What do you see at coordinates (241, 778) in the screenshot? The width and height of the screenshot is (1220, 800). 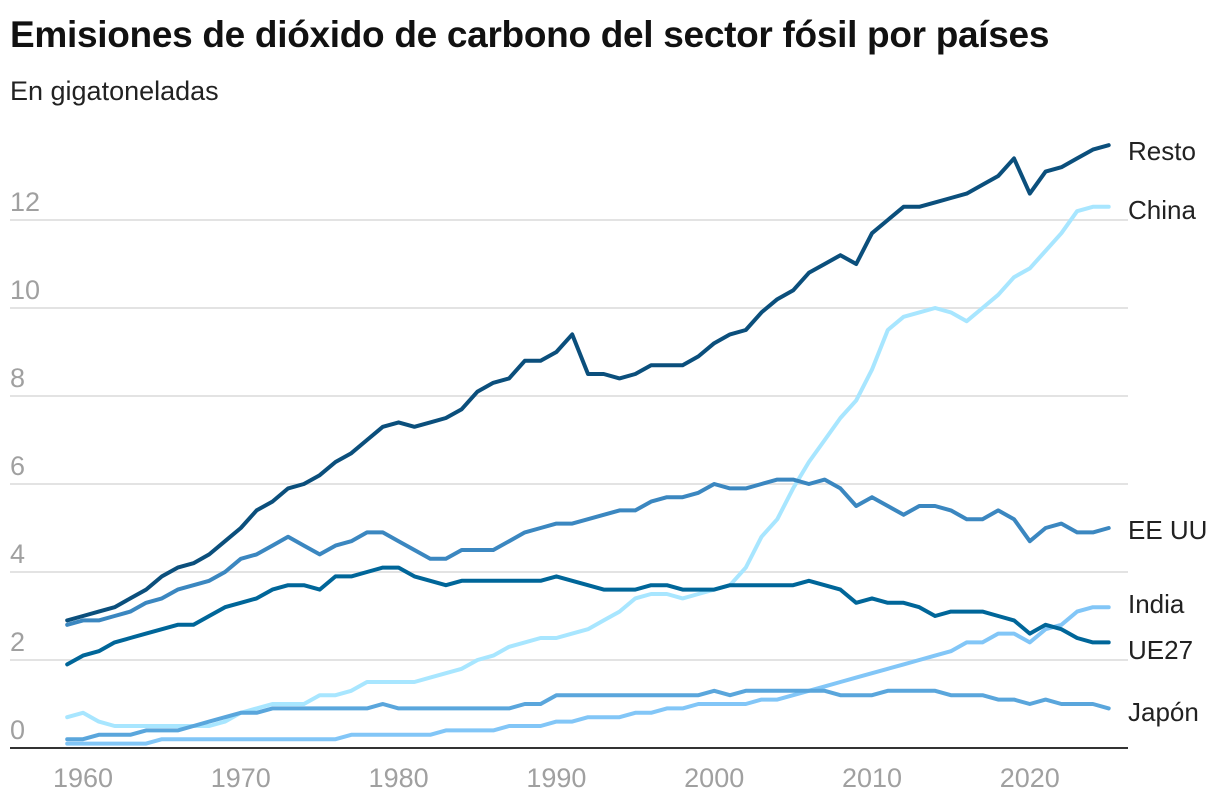 I see `x-tick-label: 1970` at bounding box center [241, 778].